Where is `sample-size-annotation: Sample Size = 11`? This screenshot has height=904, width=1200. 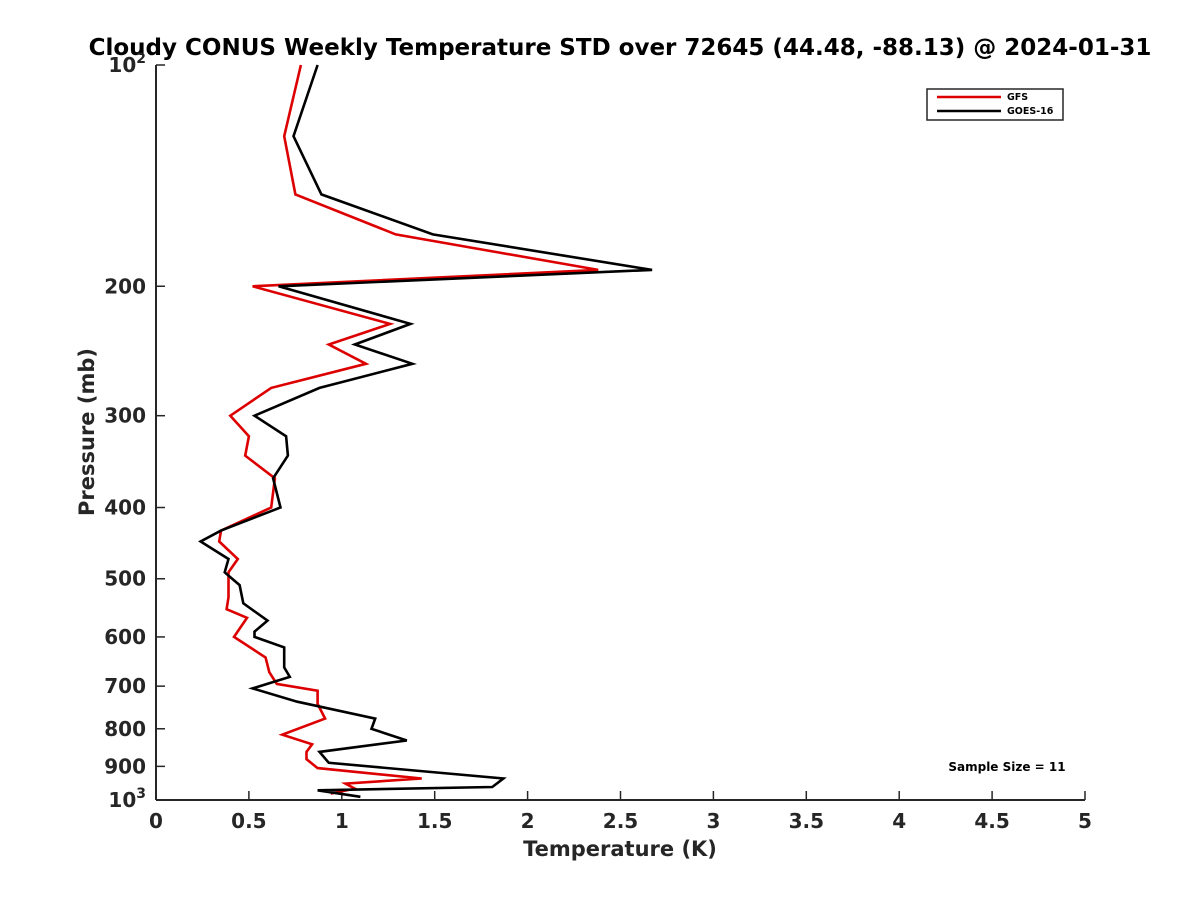
sample-size-annotation: Sample Size = 11 is located at coordinates (1006, 767).